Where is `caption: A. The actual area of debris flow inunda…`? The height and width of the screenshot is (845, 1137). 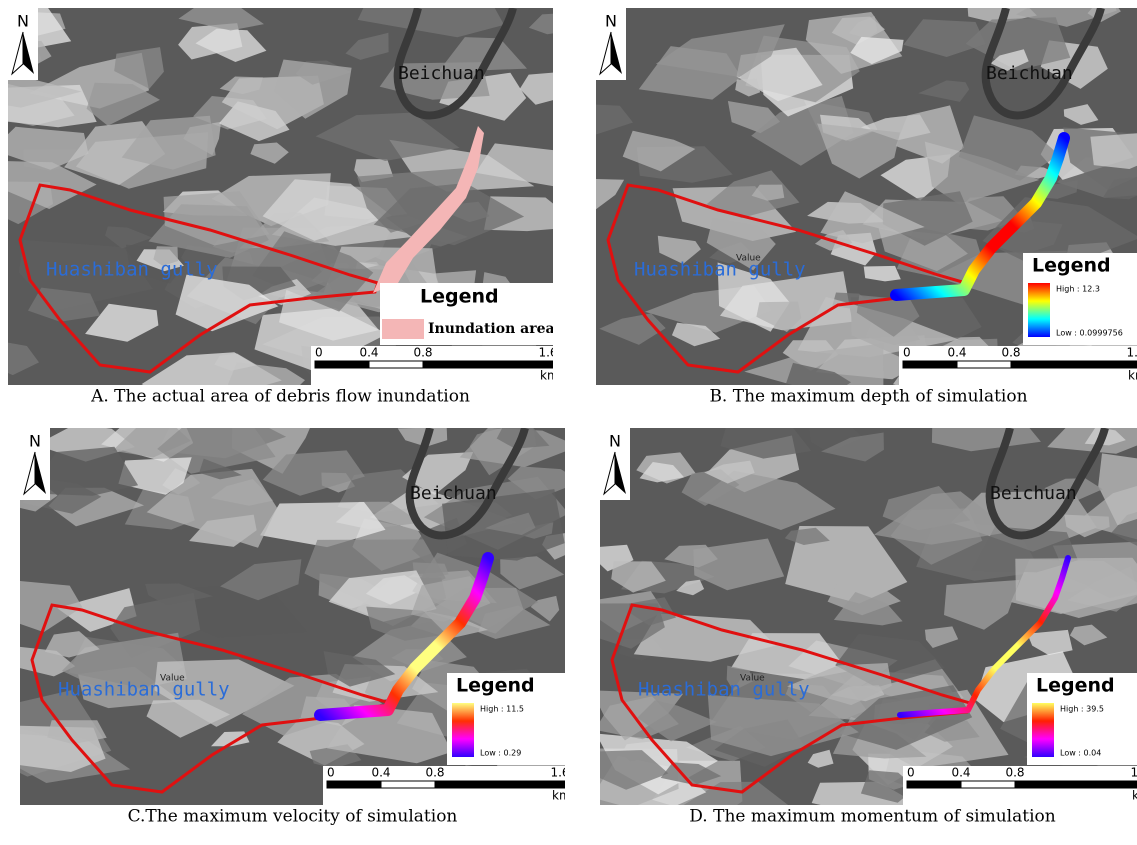 caption: A. The actual area of debris flow inunda… is located at coordinates (280, 397).